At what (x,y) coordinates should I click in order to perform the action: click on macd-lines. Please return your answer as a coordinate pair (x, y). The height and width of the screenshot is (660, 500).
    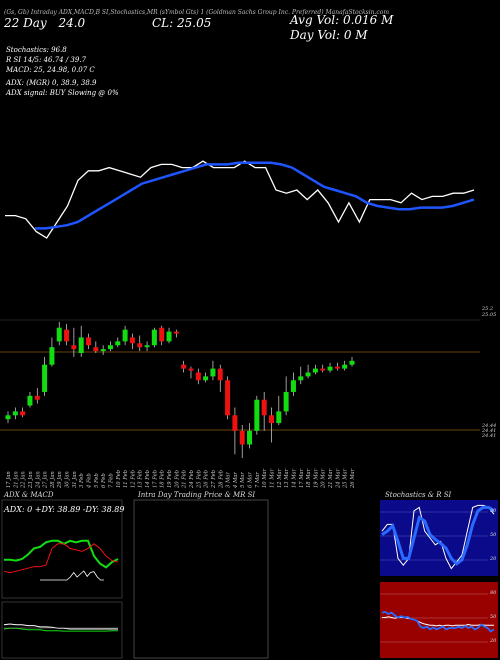
    Looking at the image, I should click on (60, 627).